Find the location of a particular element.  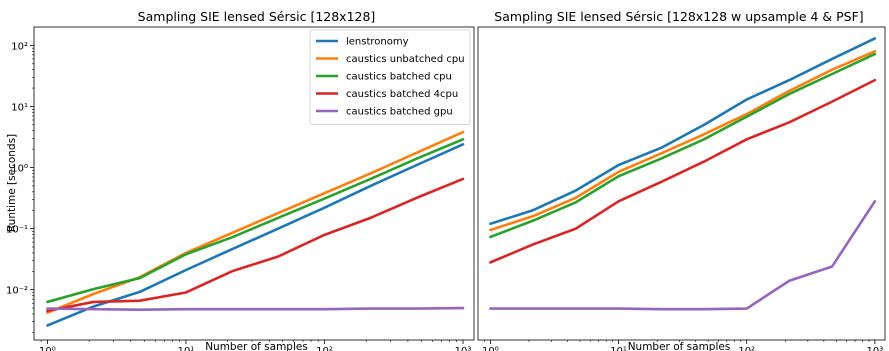

legend-box is located at coordinates (390, 77).